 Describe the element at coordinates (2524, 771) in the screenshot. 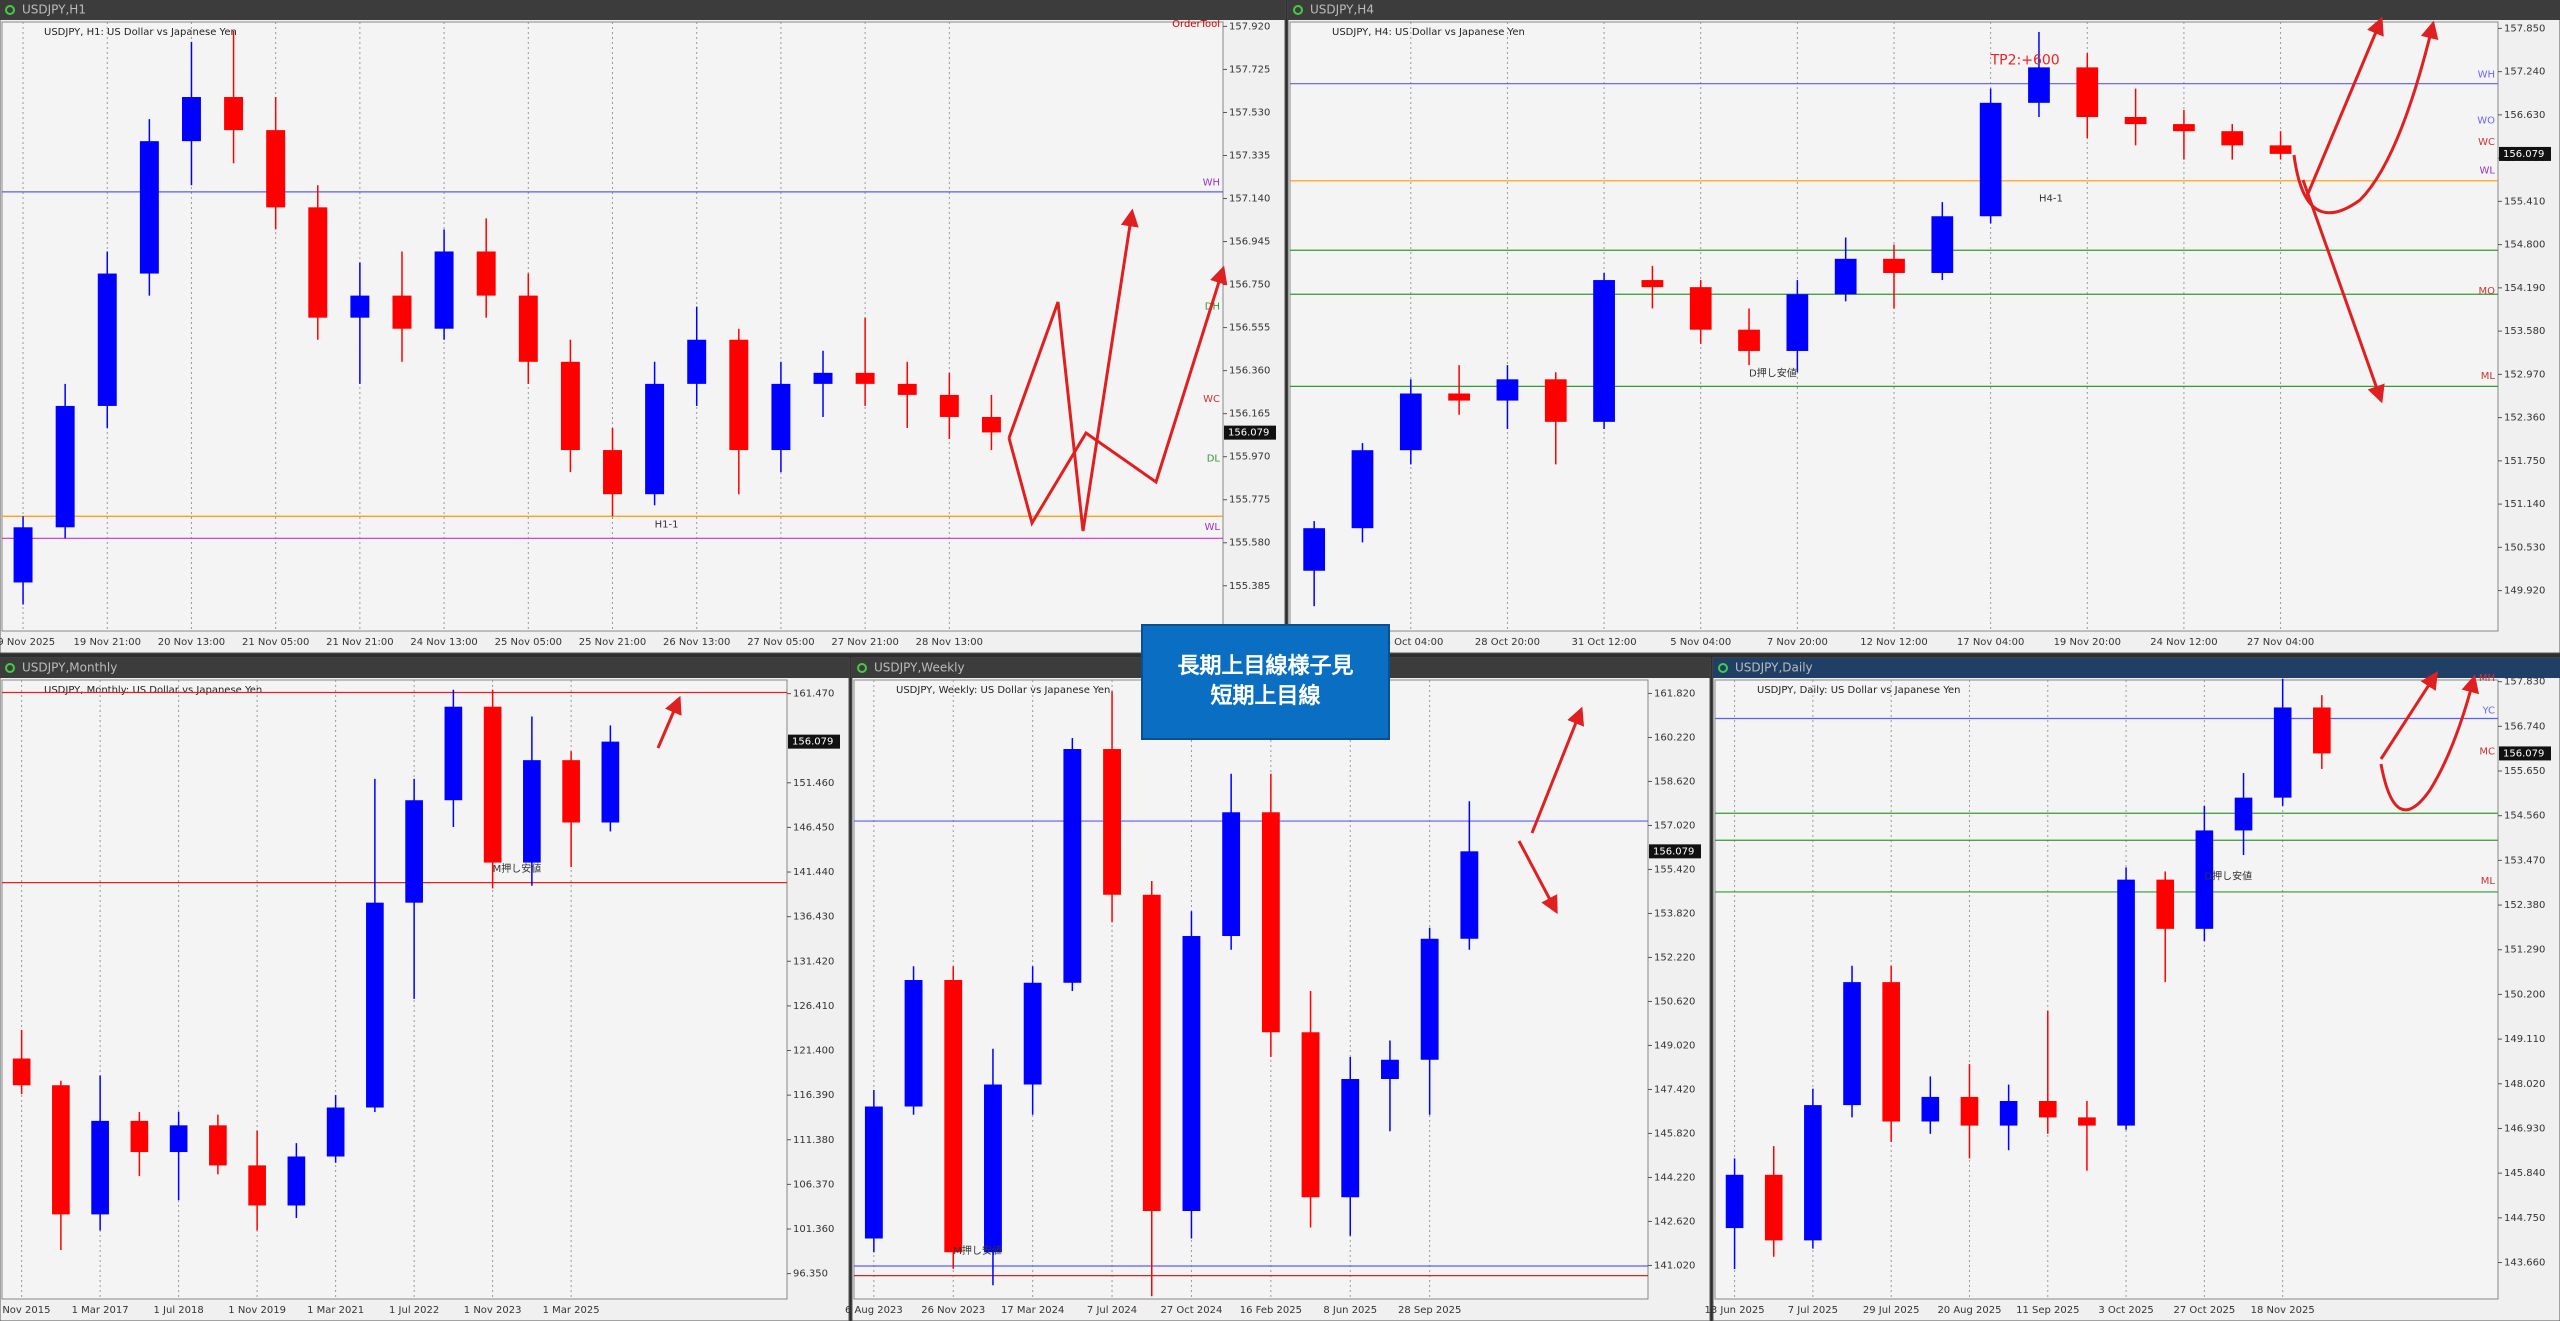

I see `y-tick-label: 155.650` at that location.